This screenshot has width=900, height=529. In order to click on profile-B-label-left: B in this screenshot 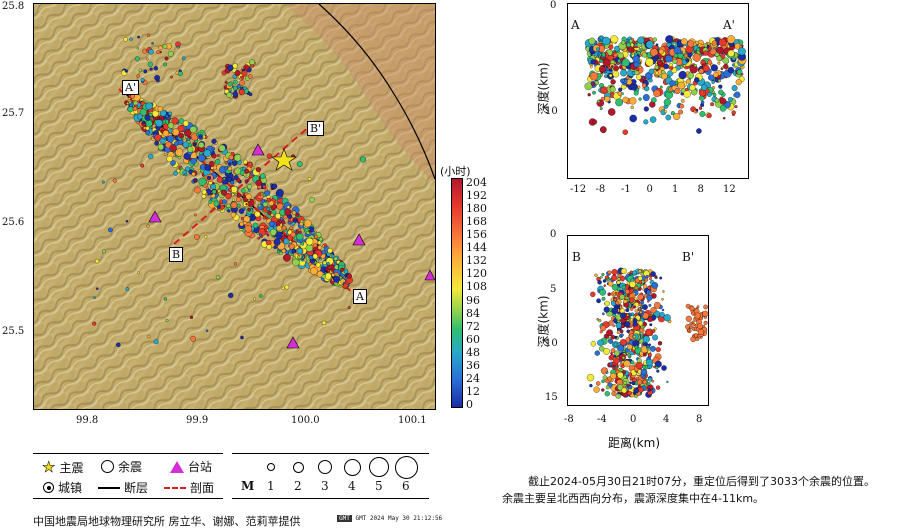, I will do `click(576, 257)`.